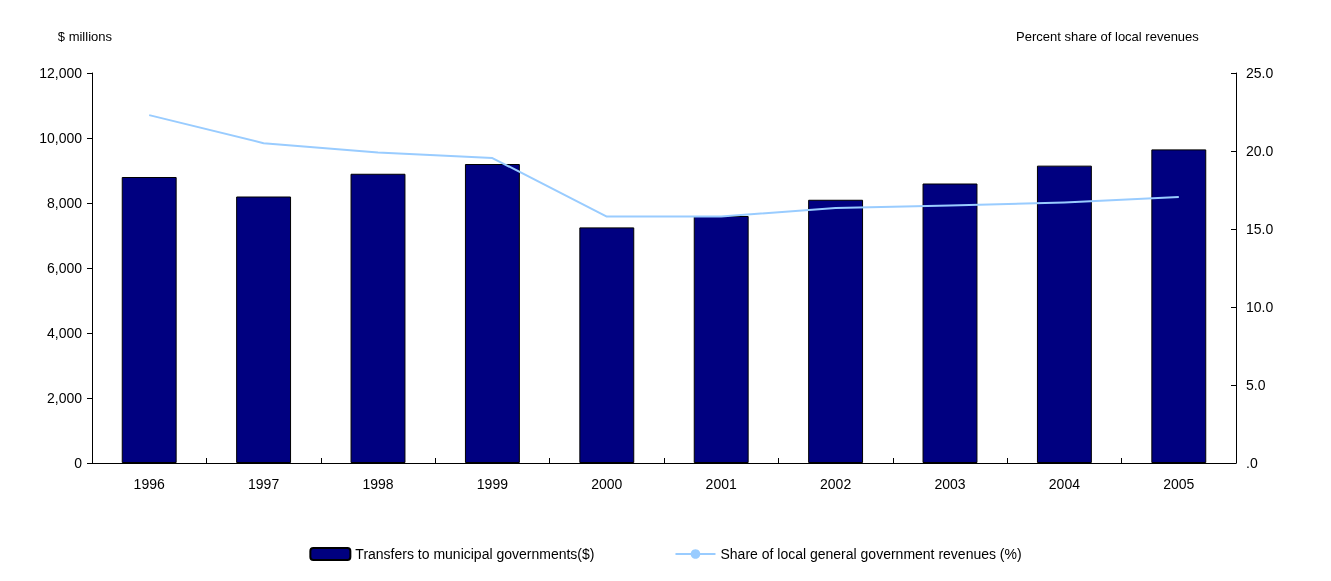  What do you see at coordinates (492, 484) in the screenshot?
I see `x-tick-label: 1999` at bounding box center [492, 484].